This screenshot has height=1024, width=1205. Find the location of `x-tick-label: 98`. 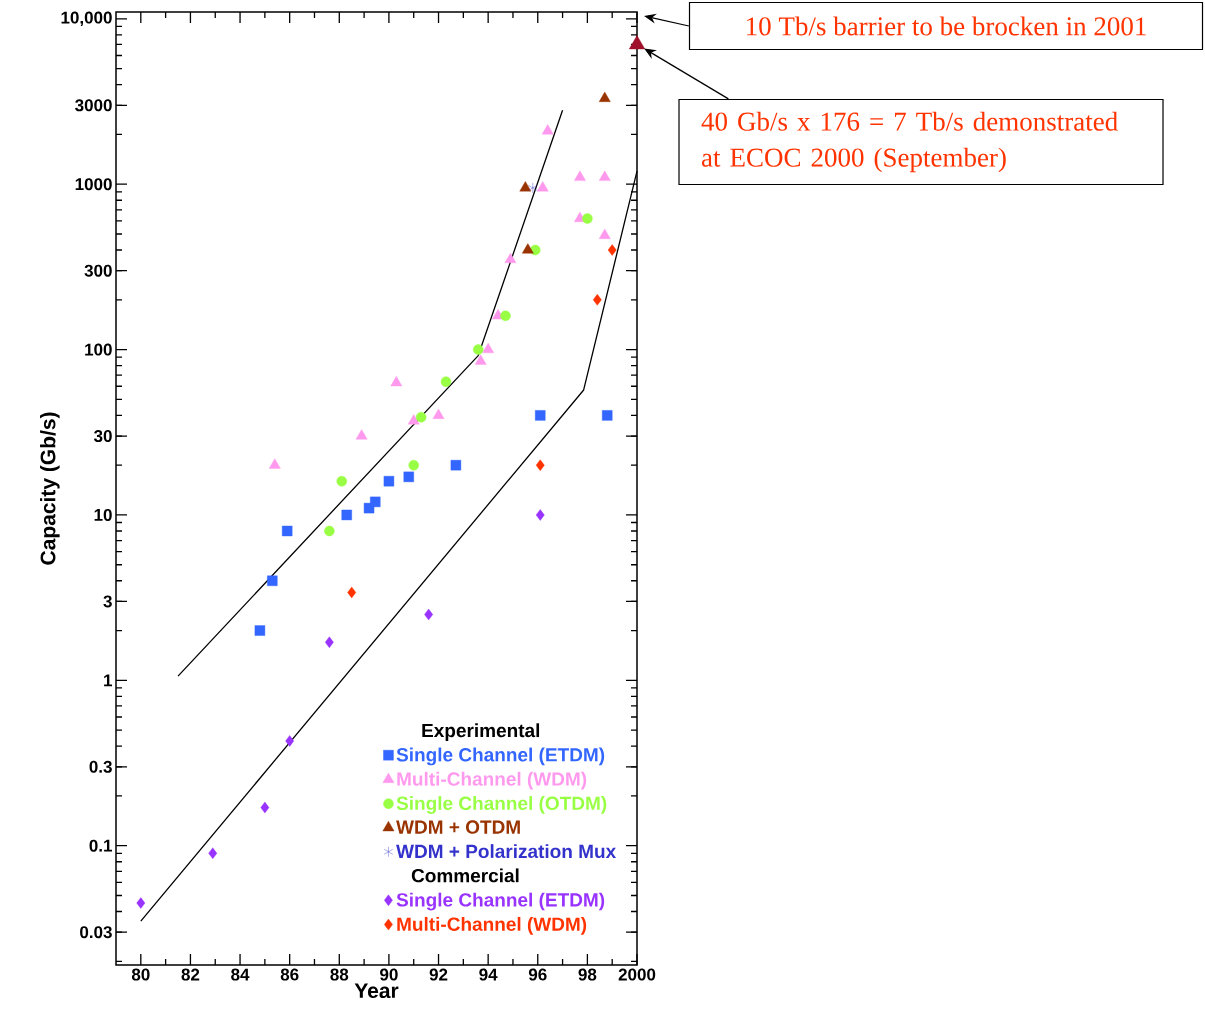

x-tick-label: 98 is located at coordinates (587, 974).